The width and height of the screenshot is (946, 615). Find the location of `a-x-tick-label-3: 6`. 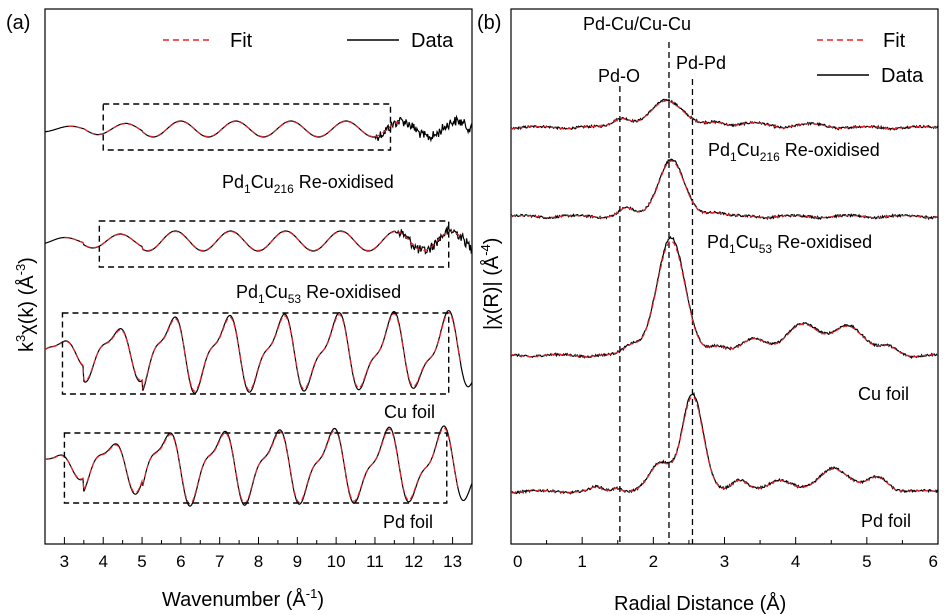

a-x-tick-label-3: 6 is located at coordinates (180, 561).